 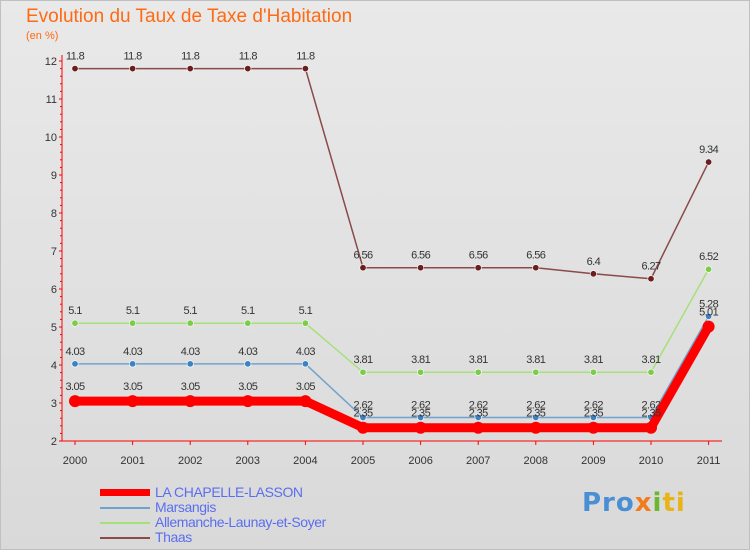 What do you see at coordinates (190, 461) in the screenshot?
I see `x-tick-label: 2002` at bounding box center [190, 461].